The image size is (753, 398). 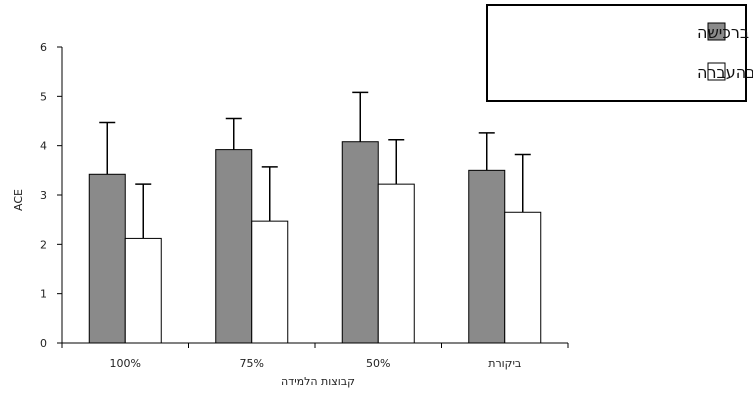 What do you see at coordinates (504, 363) in the screenshot?
I see `x-tick-label: ביקורת` at bounding box center [504, 363].